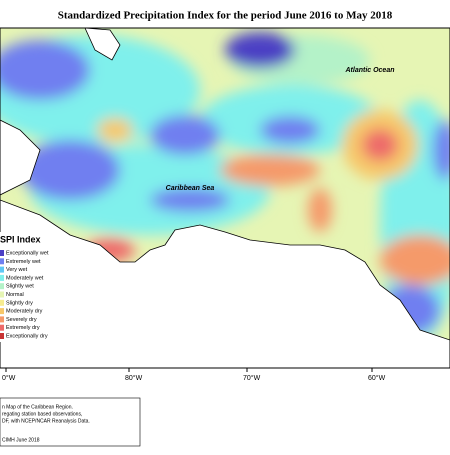  What do you see at coordinates (25, 278) in the screenshot?
I see `legend-label: Moderately wet` at bounding box center [25, 278].